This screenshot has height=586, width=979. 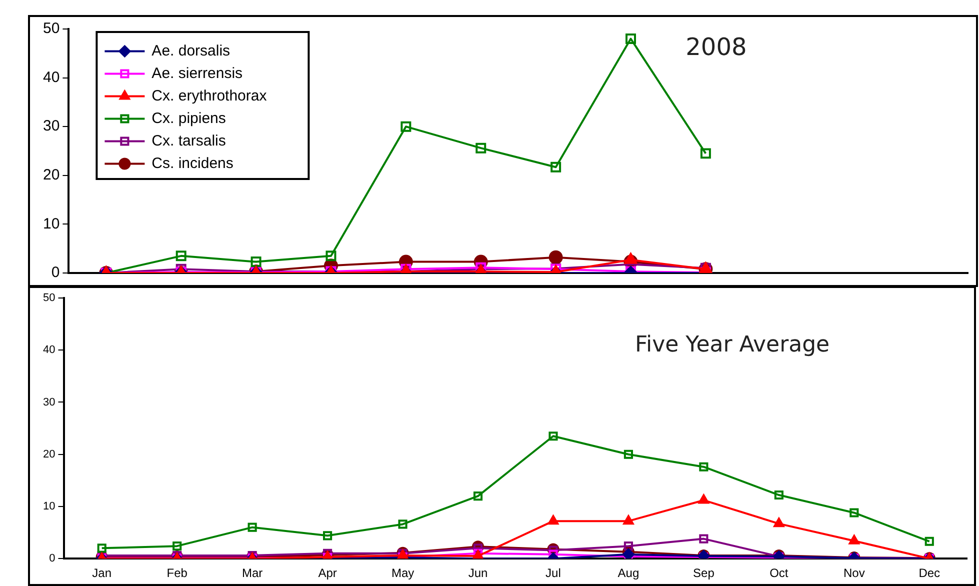 I want to click on legend-label: Ae. dorsalis, so click(x=191, y=51).